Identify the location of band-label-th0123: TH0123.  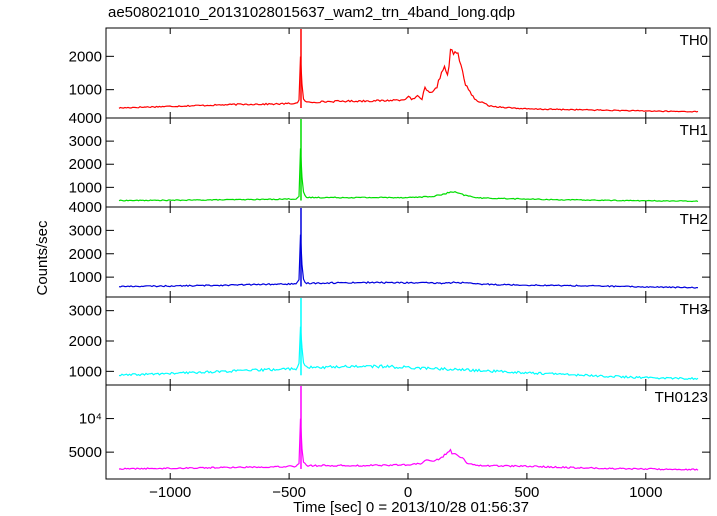
(681, 397).